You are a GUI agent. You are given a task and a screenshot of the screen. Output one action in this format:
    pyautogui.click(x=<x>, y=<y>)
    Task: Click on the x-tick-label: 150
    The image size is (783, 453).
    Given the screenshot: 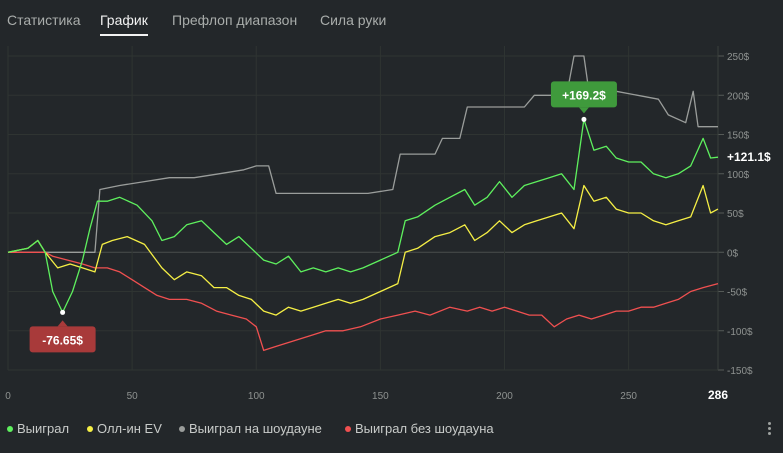 What is the action you would take?
    pyautogui.click(x=380, y=396)
    